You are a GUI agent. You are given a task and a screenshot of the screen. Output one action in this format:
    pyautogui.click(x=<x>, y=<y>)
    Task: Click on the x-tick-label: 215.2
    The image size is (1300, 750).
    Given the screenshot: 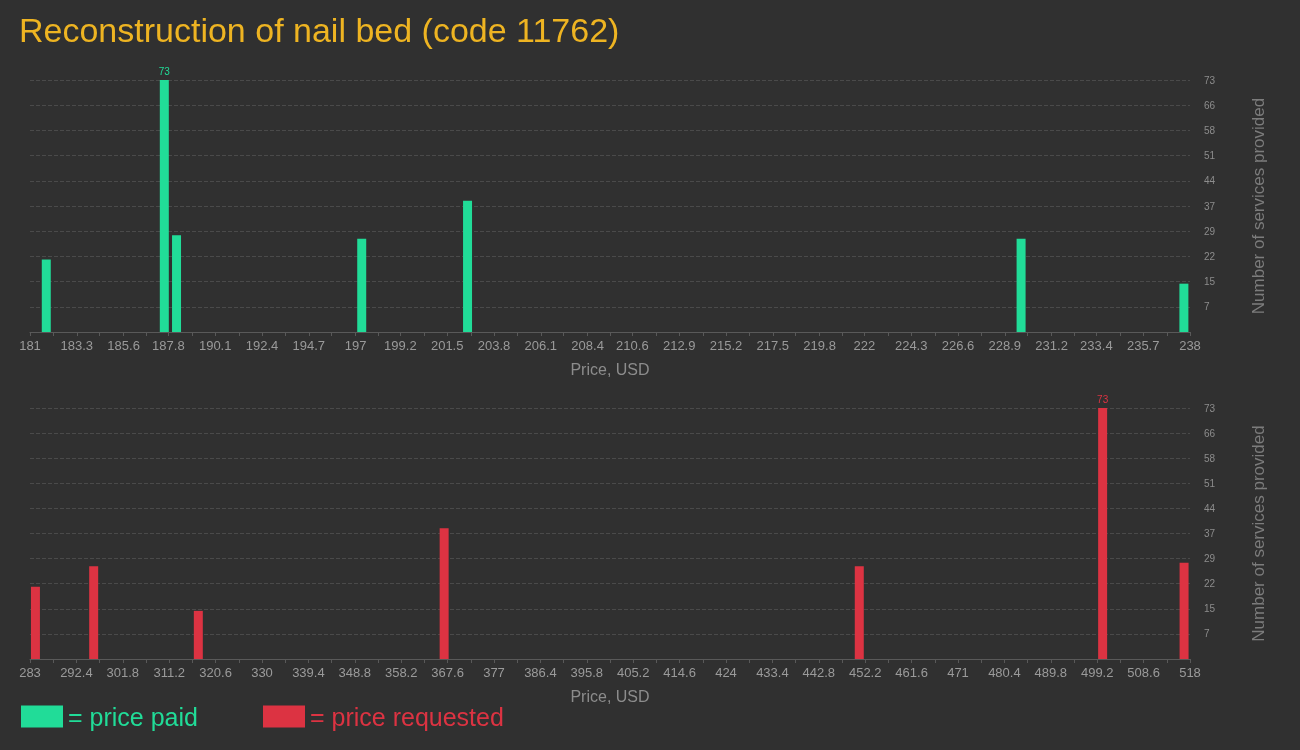 What is the action you would take?
    pyautogui.click(x=726, y=345)
    